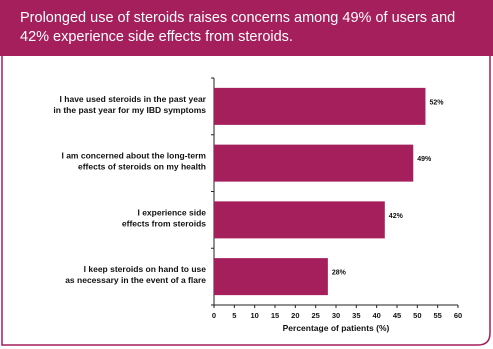  Describe the element at coordinates (254, 315) in the screenshot. I see `x-tick-label: 10` at that location.